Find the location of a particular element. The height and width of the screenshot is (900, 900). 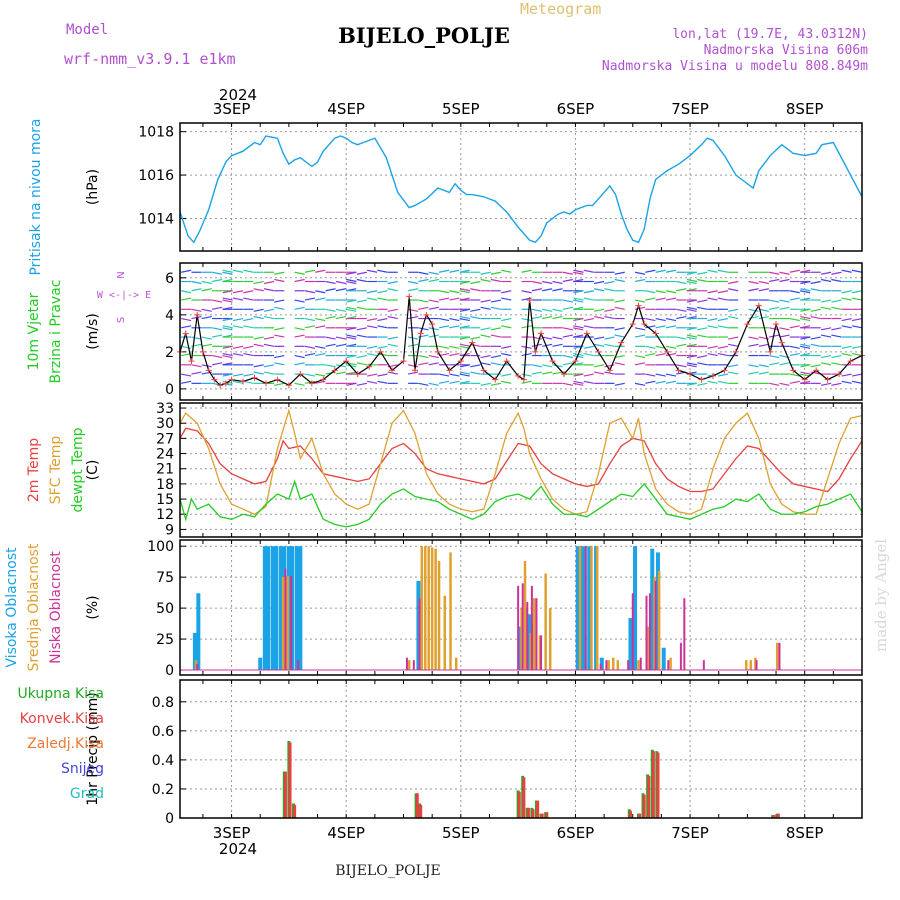

temp-series-line is located at coordinates (521, 461).